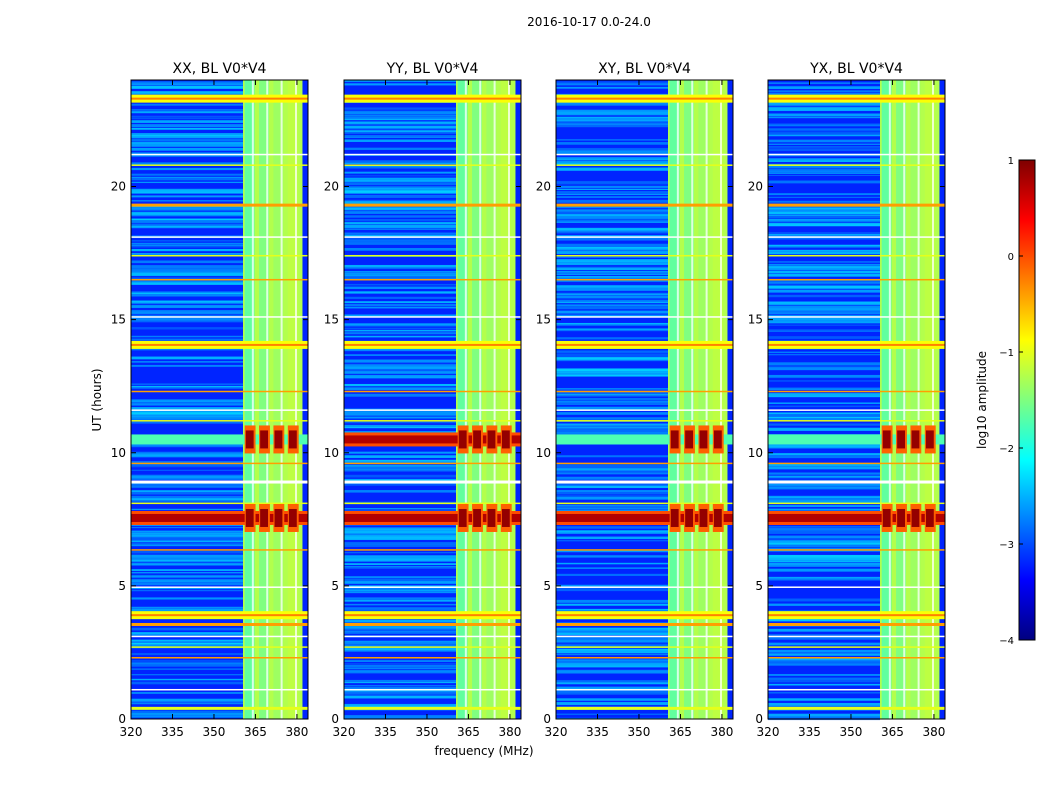 The width and height of the screenshot is (1050, 800). Describe the element at coordinates (543, 320) in the screenshot. I see `y-tick-label: 15` at that location.